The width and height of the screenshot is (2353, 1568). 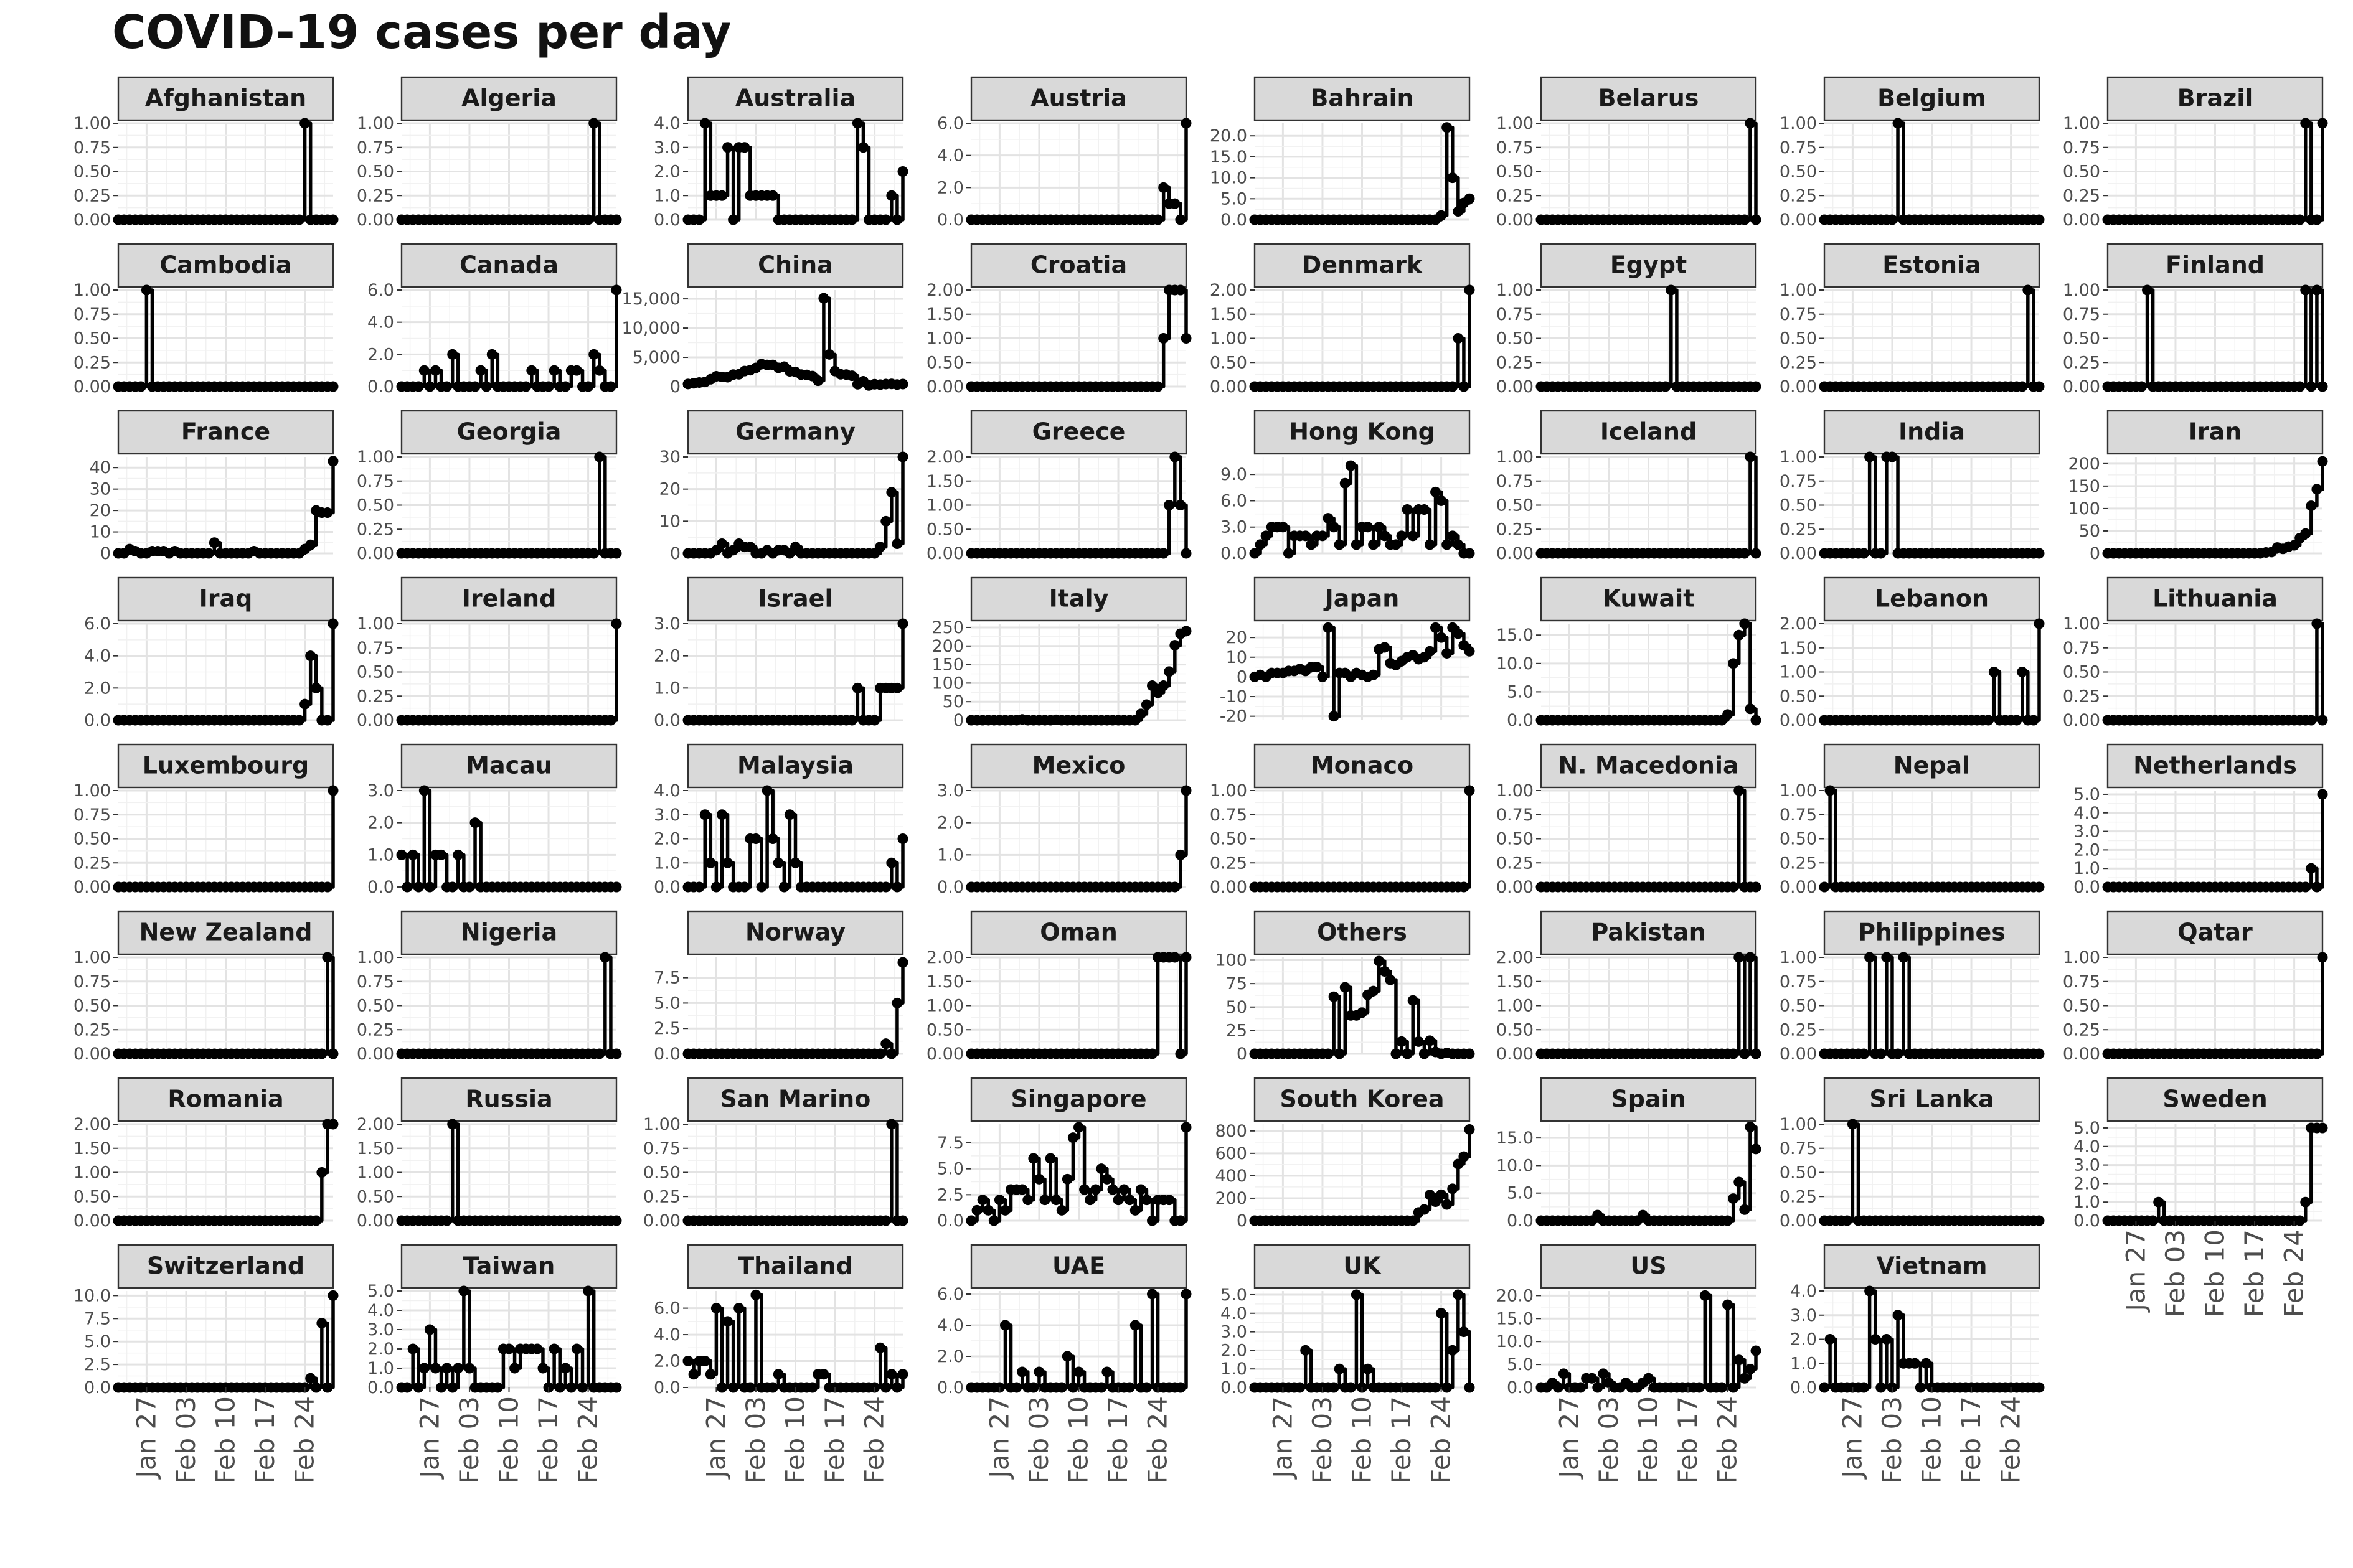 What do you see at coordinates (1648, 765) in the screenshot?
I see `facet-strip-label: N. Macedonia` at bounding box center [1648, 765].